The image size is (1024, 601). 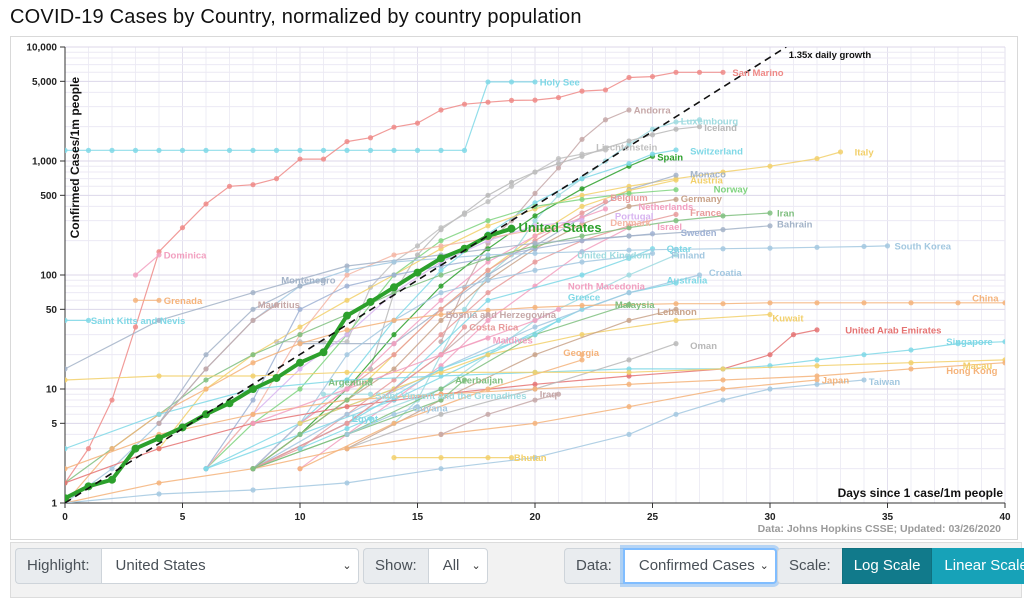 I want to click on y-tick-label: 500, so click(x=48, y=196).